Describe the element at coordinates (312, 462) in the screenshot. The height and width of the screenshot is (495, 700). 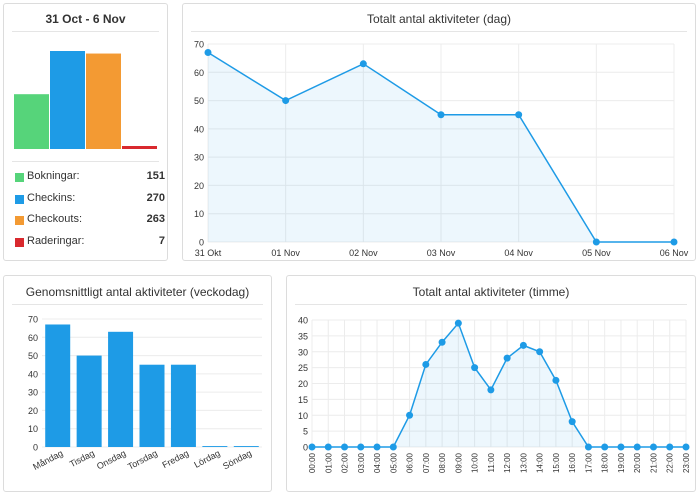
I see `x-tick-label: 00:00` at that location.